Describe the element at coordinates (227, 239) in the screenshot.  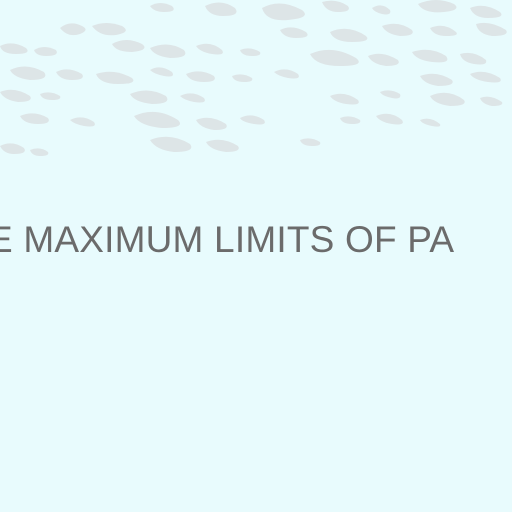
I see `banner-text: E MAXIMUM LIMITS OF PA` at that location.